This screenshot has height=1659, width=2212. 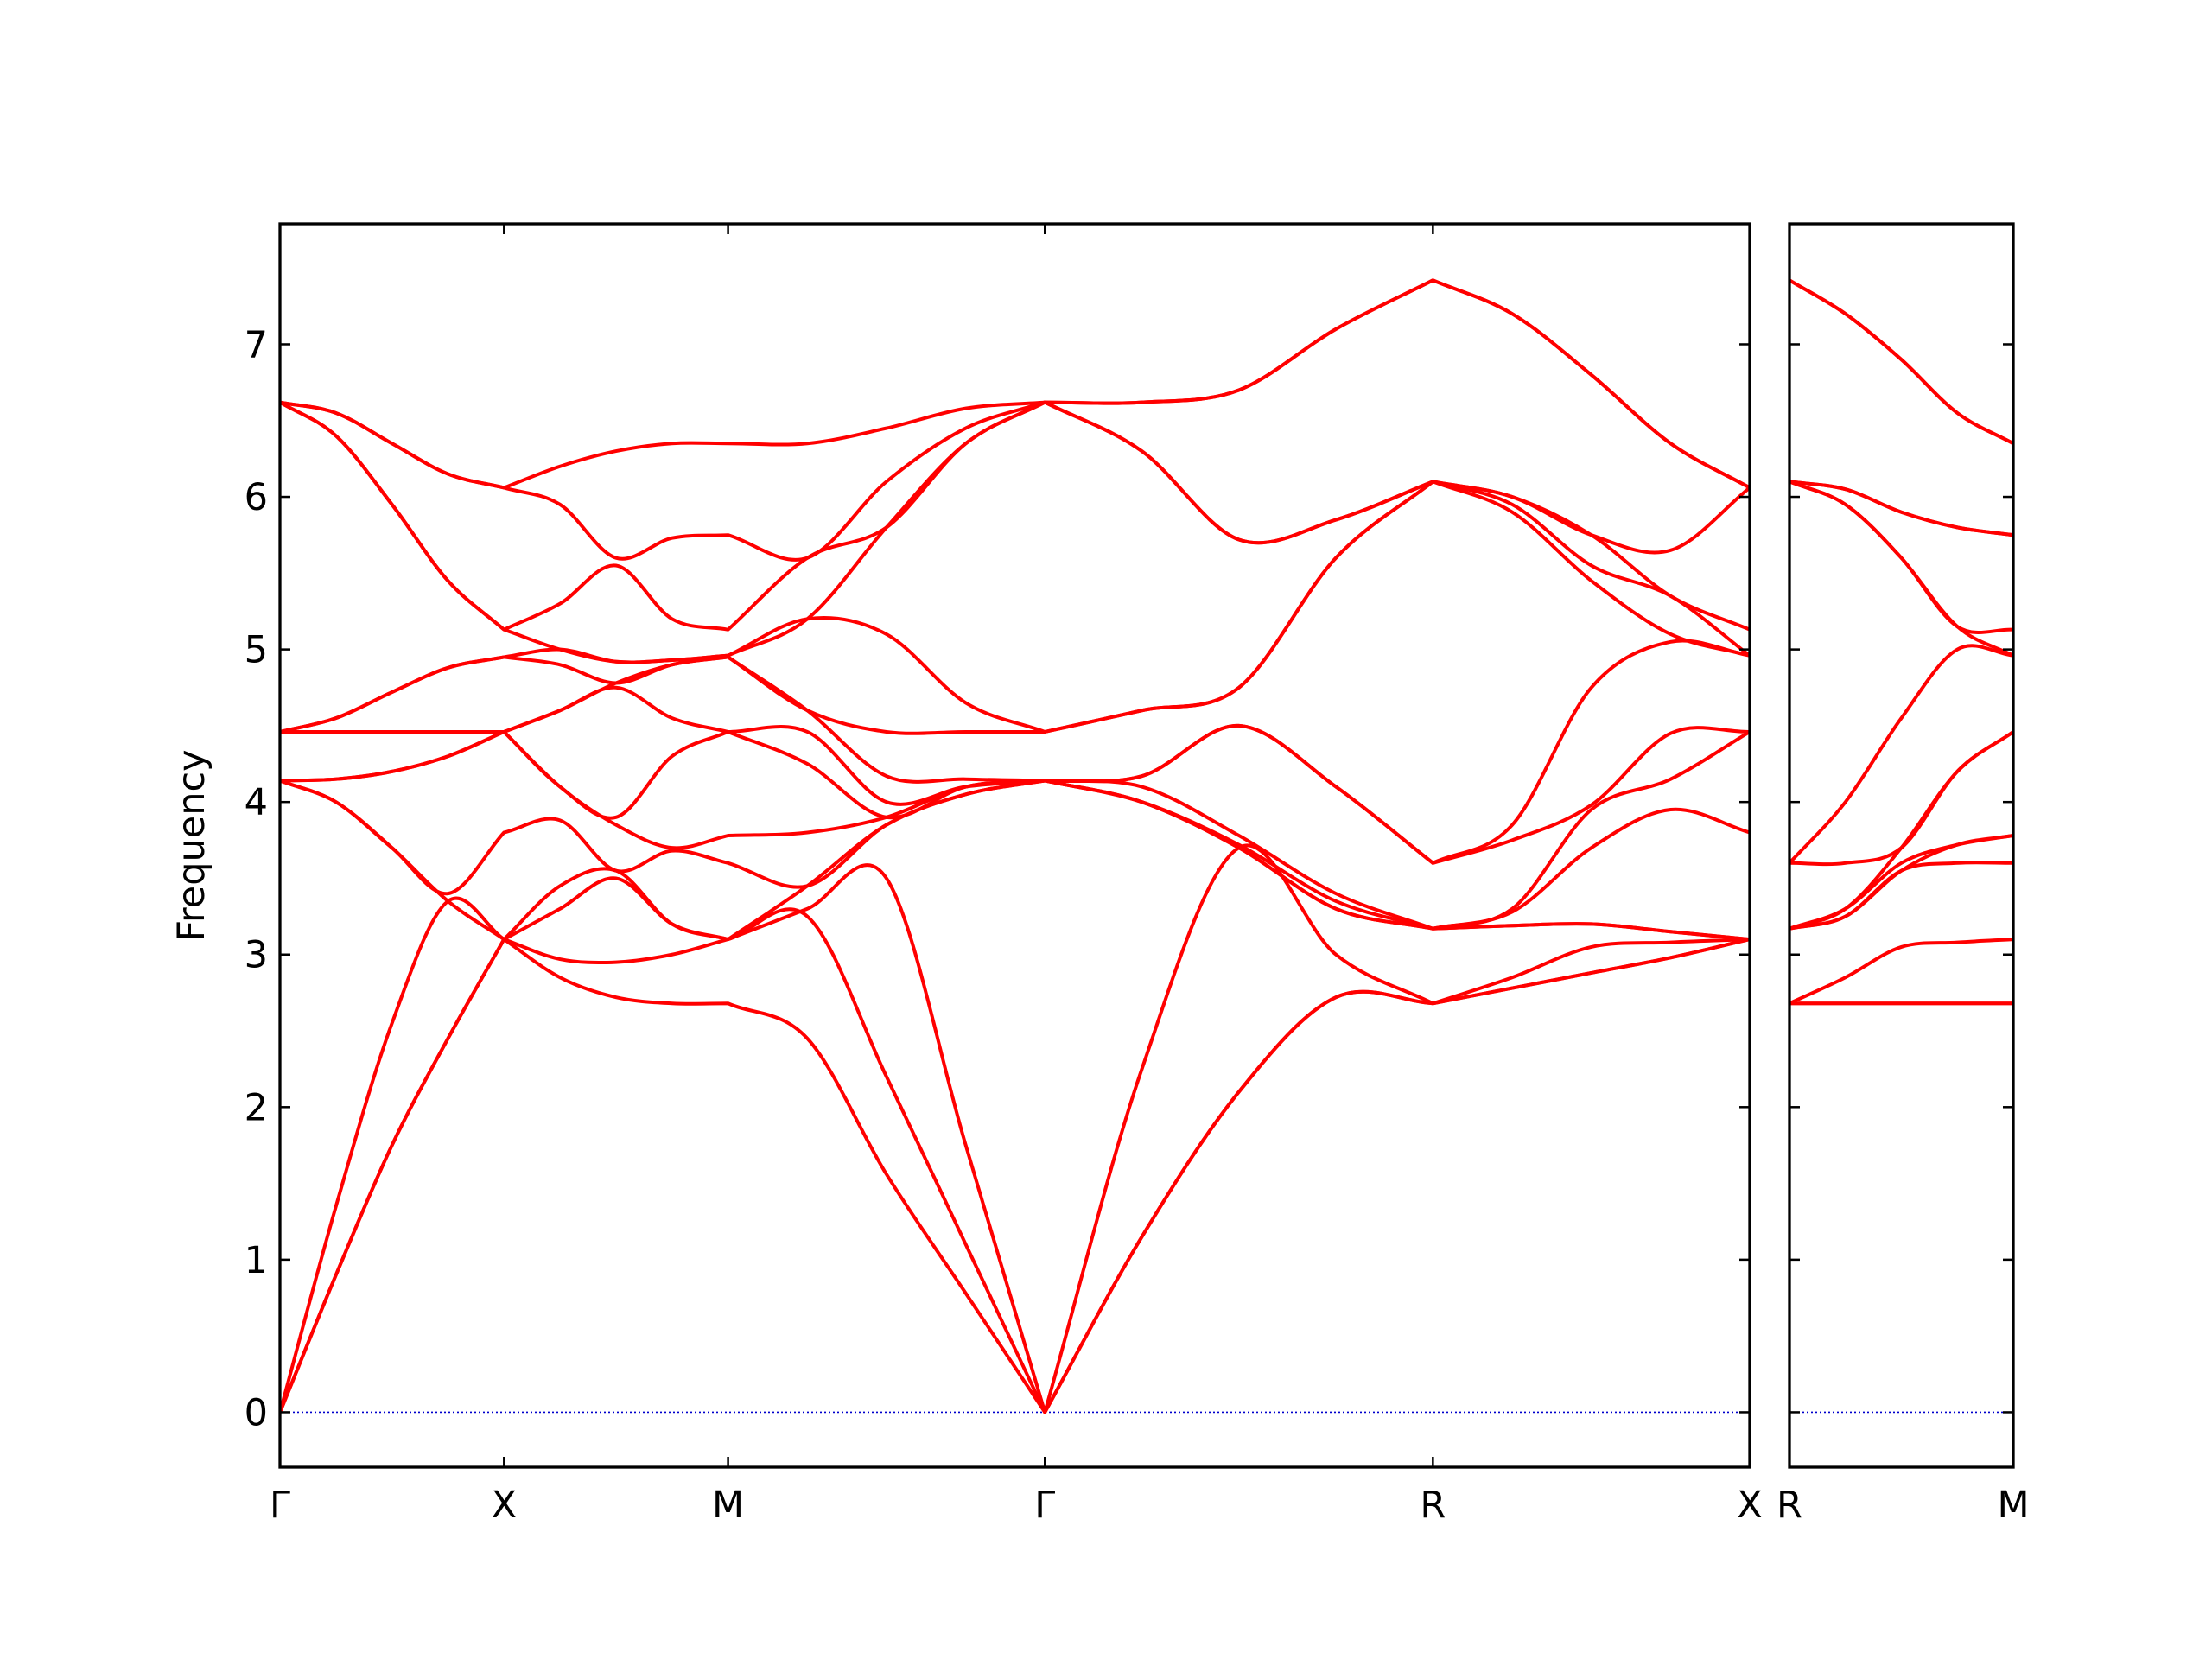 I want to click on y-tick-label: 4, so click(x=256, y=802).